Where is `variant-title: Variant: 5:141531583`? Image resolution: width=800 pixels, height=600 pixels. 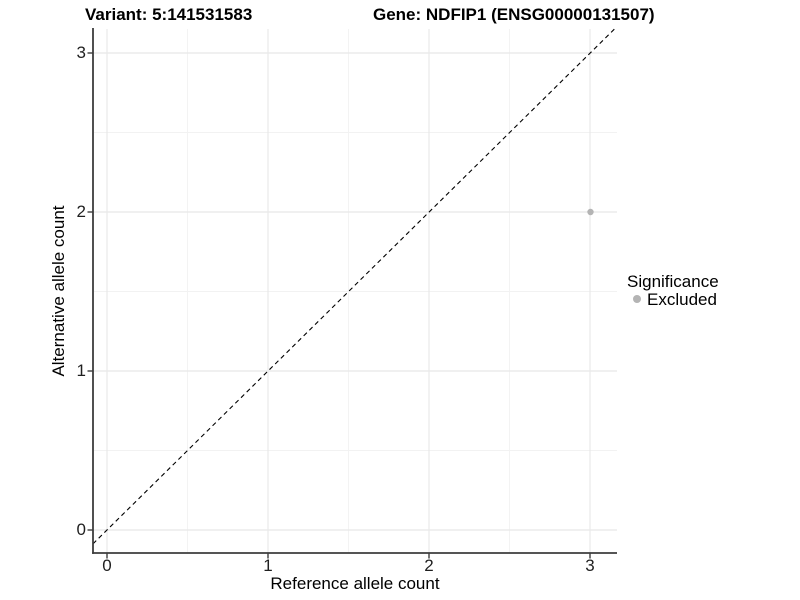
variant-title: Variant: 5:141531583 is located at coordinates (169, 14).